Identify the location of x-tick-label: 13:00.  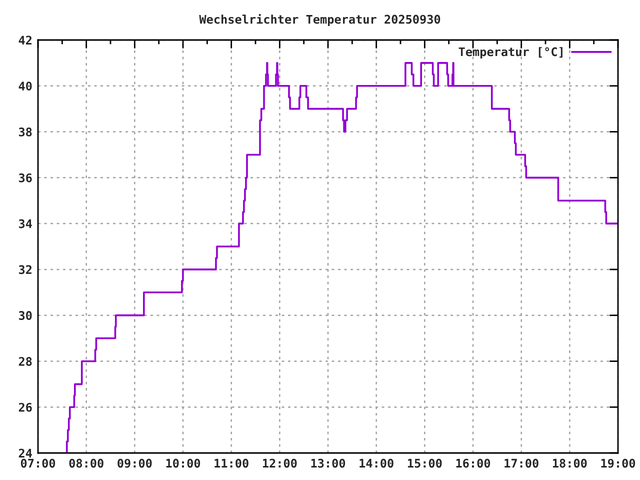
(328, 463).